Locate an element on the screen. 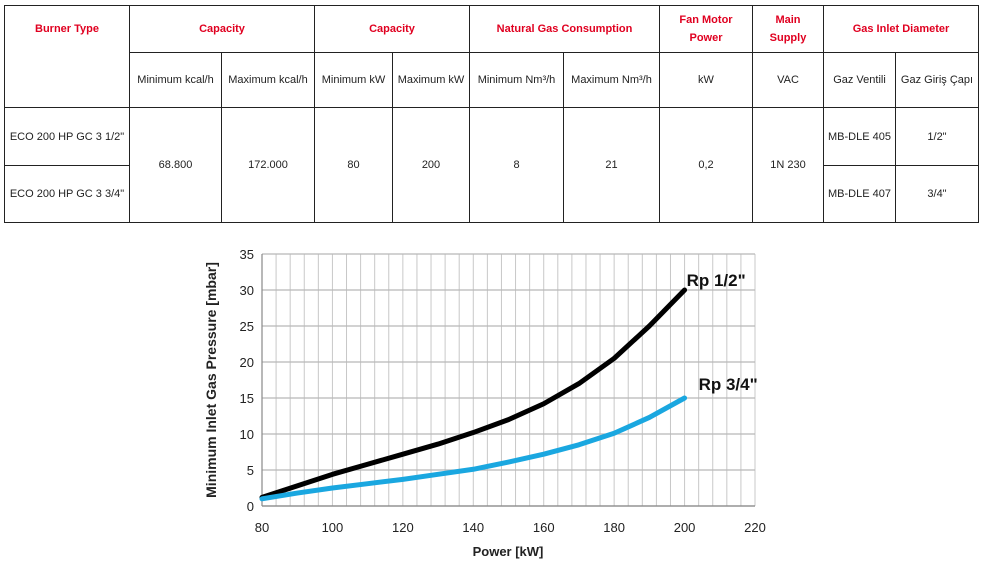 The height and width of the screenshot is (561, 984). header-gas-consumption: Natural Gas Consumption is located at coordinates (564, 29).